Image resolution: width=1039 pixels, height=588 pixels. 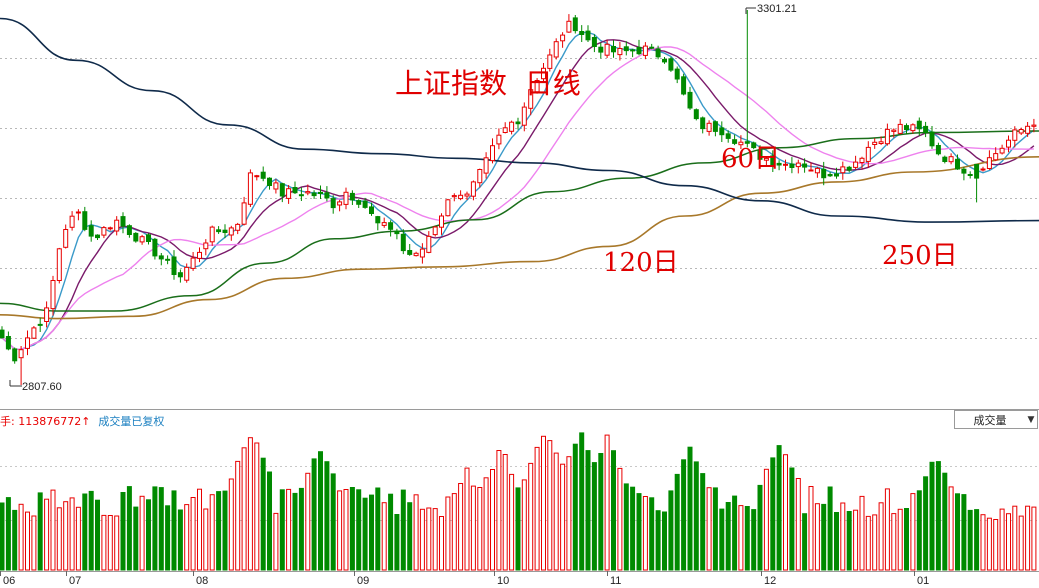 What do you see at coordinates (770, 581) in the screenshot?
I see `month-label: 12` at bounding box center [770, 581].